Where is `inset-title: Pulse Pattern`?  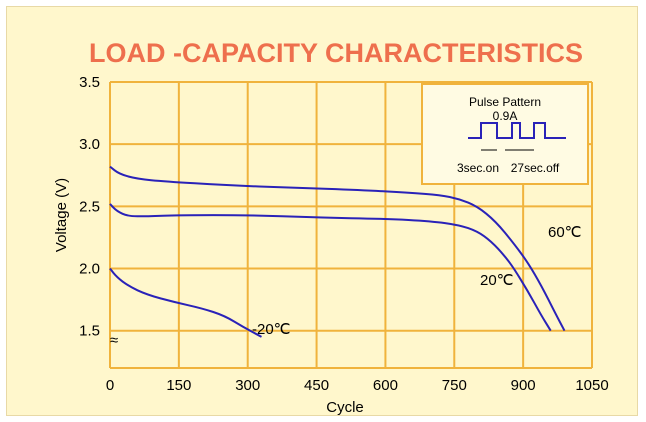
inset-title: Pulse Pattern is located at coordinates (505, 102).